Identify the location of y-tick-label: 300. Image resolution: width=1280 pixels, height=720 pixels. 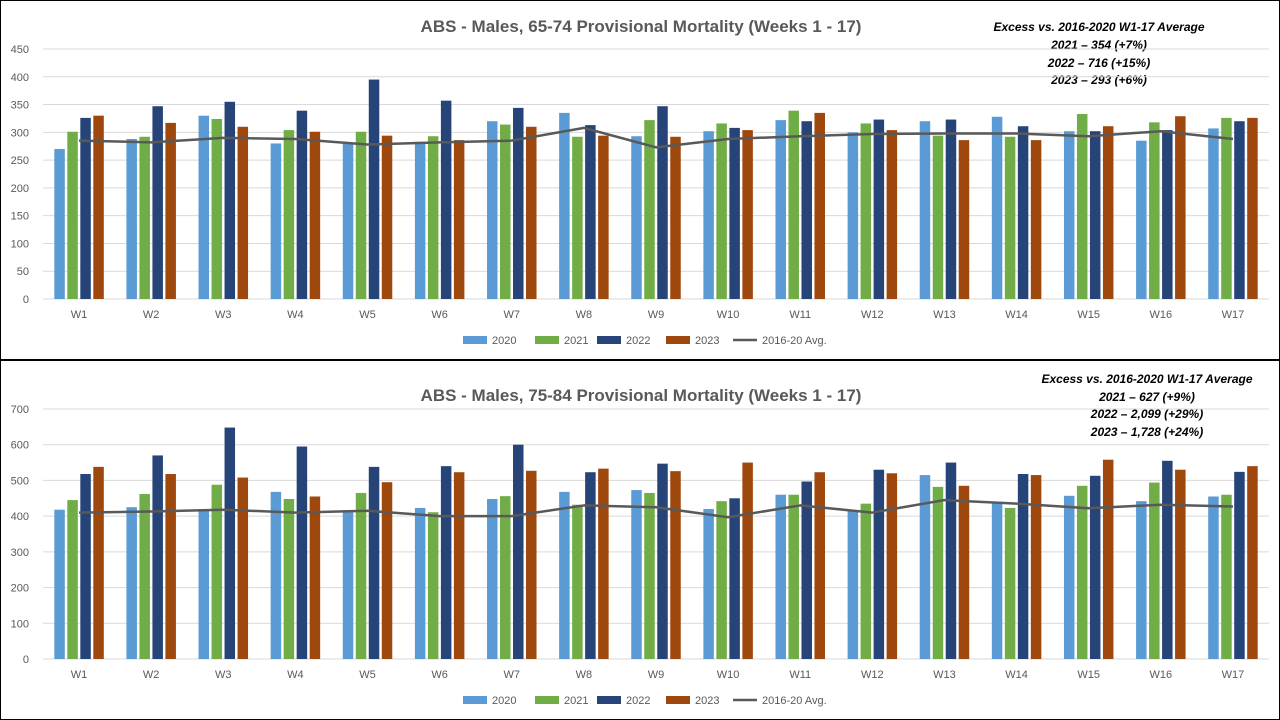
(20, 553).